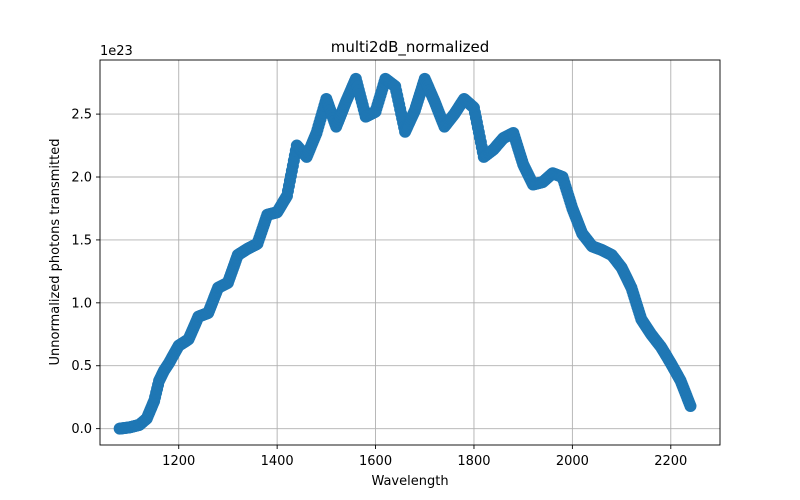  Describe the element at coordinates (375, 461) in the screenshot. I see `x-tick-label: 1600` at that location.